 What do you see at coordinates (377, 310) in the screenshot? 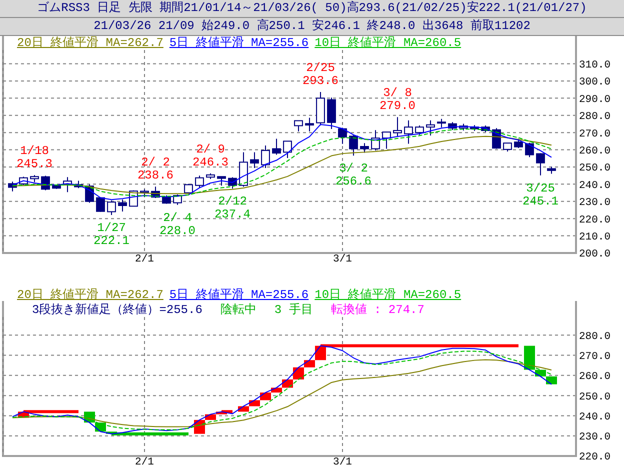
I see `annotation: 転換値 : 274.7` at bounding box center [377, 310].